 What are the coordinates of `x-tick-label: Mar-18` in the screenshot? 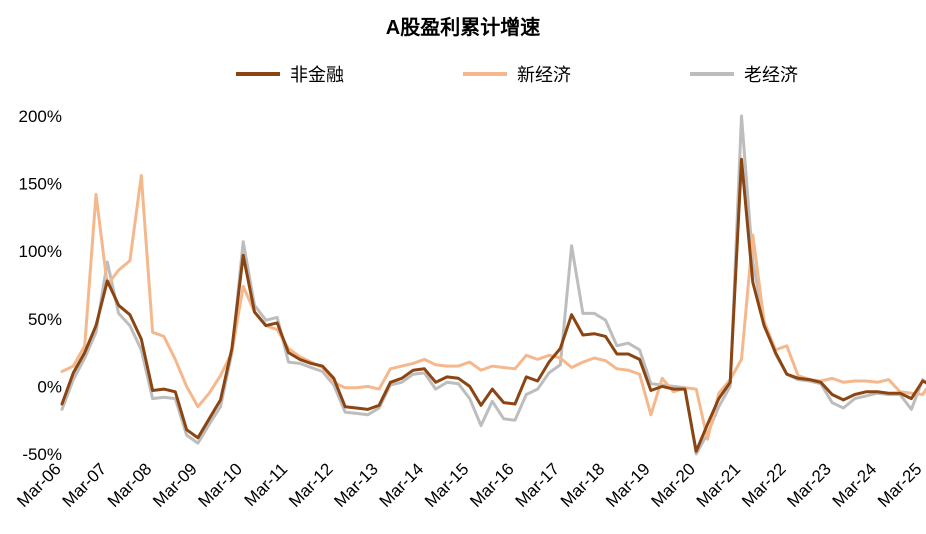 It's located at (583, 485).